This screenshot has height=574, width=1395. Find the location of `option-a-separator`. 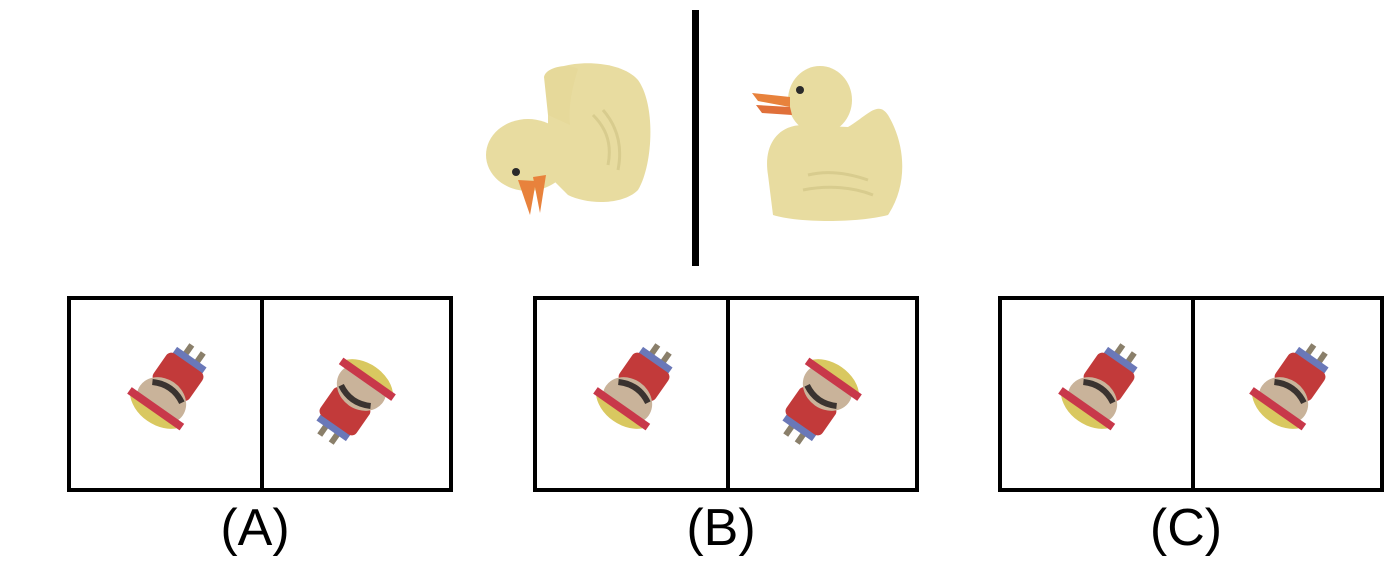

option-a-separator is located at coordinates (262, 394).